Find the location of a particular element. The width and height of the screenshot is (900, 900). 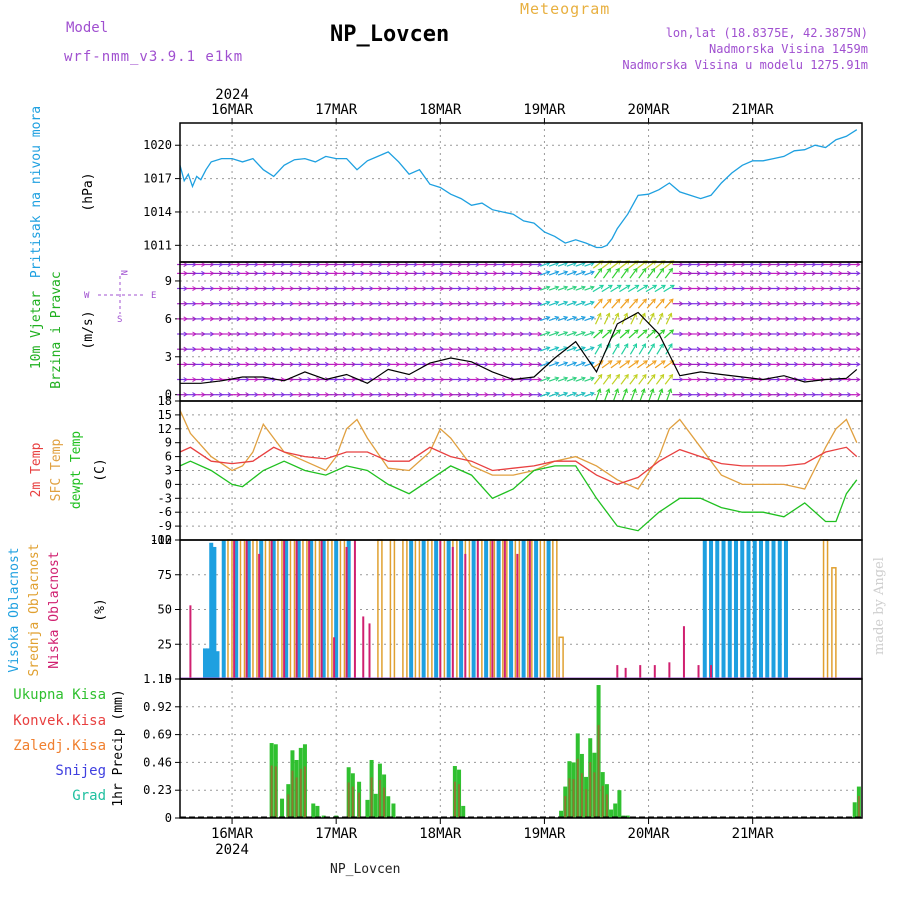

sfc-label: SFC Temp is located at coordinates (56, 470).